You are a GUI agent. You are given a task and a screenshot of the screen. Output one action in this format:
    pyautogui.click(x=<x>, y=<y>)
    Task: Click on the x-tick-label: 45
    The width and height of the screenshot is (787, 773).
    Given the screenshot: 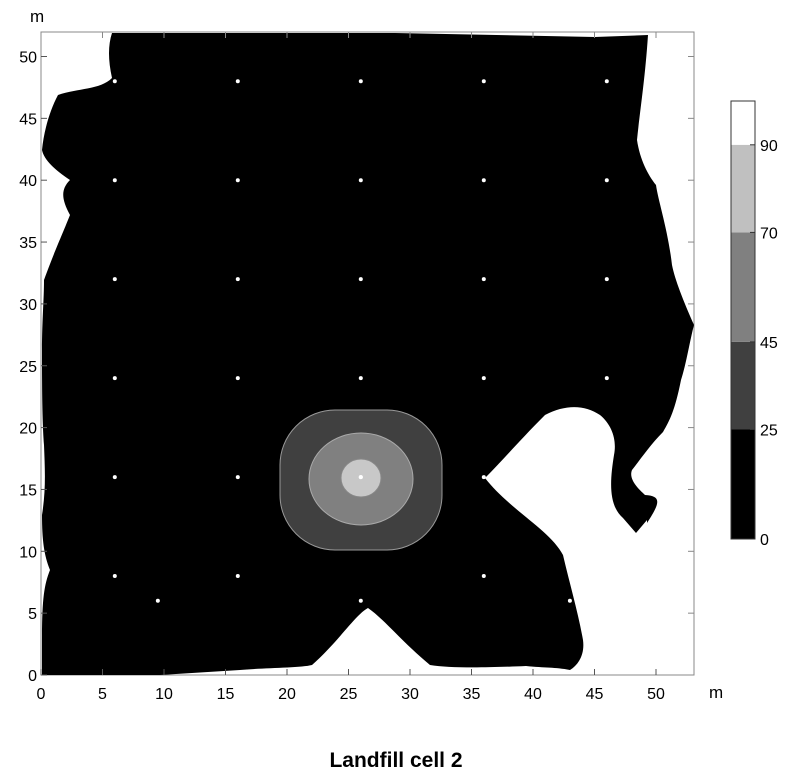 What is the action you would take?
    pyautogui.click(x=595, y=694)
    